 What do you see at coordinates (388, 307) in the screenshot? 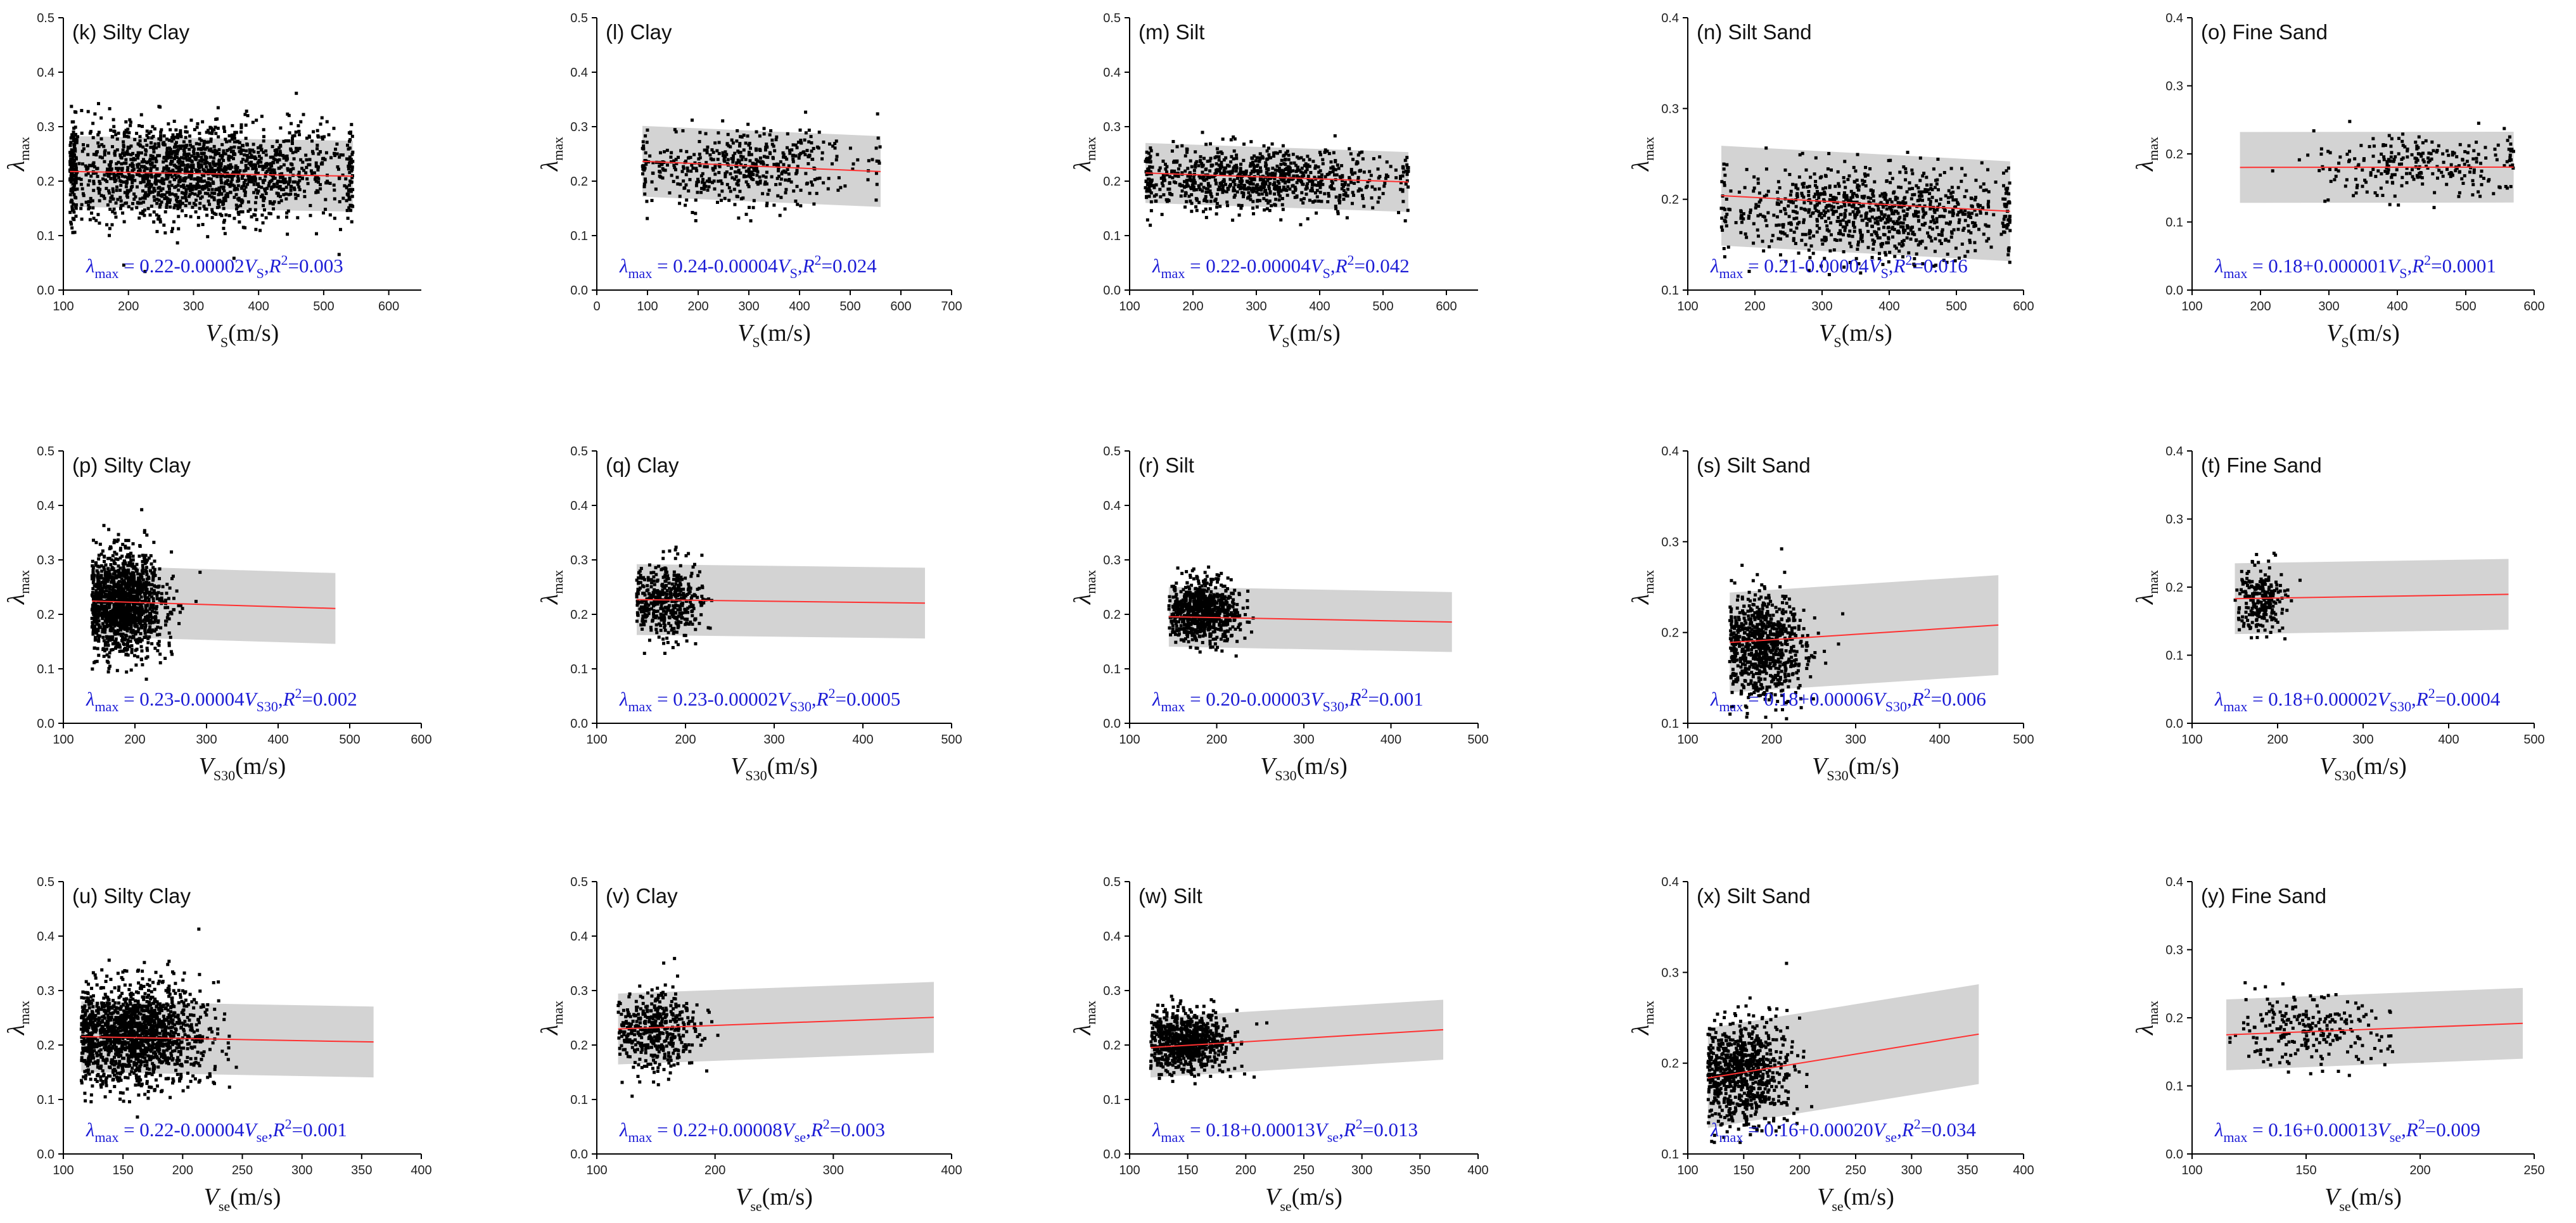
I see `x-tick-label: 600` at bounding box center [388, 307].